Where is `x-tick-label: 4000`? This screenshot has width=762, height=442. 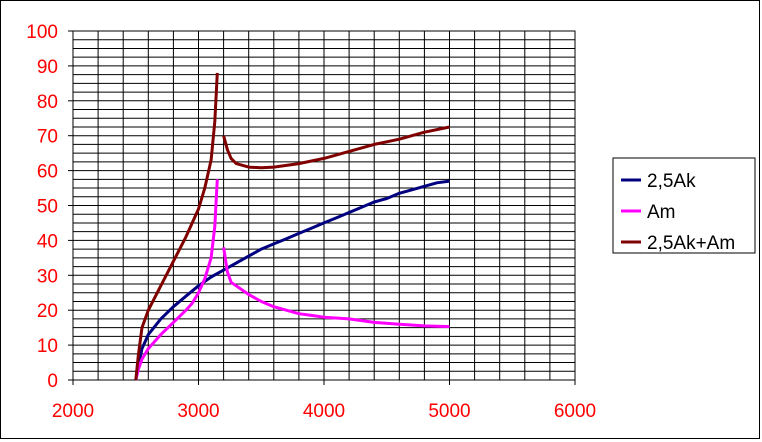
x-tick-label: 4000 is located at coordinates (324, 411).